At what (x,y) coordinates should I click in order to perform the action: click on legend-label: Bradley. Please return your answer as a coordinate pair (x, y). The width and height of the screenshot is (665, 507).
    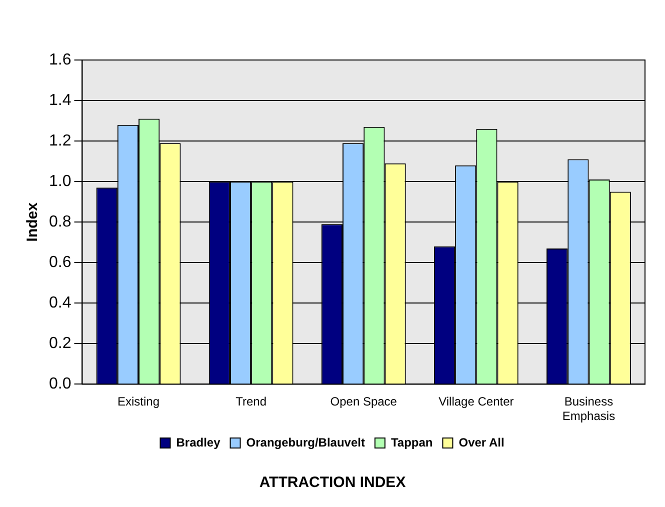
    Looking at the image, I should click on (198, 442).